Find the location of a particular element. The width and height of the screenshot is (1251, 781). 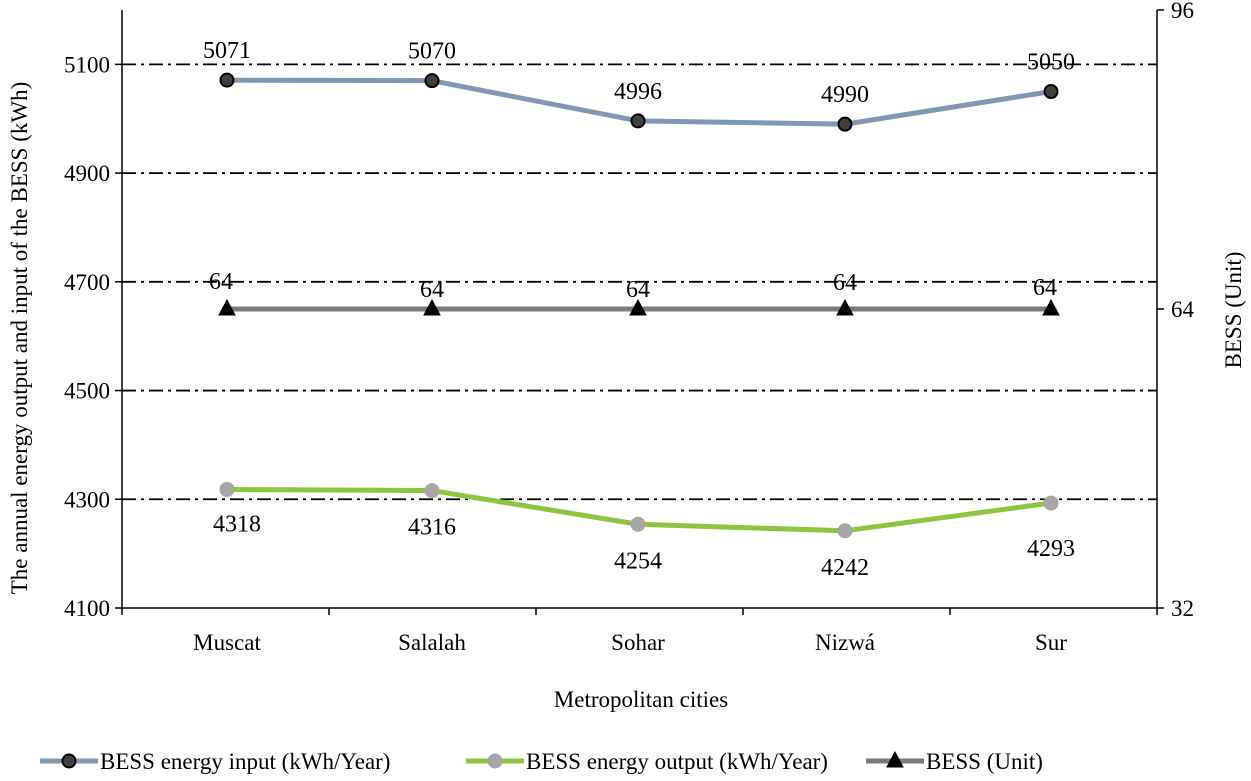

legend-item: BESS energy output (kWh/Year) is located at coordinates (647, 761).